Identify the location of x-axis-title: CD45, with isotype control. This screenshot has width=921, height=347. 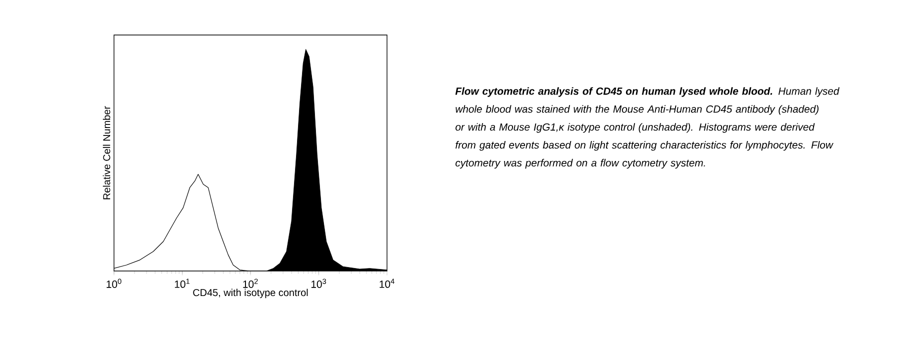
(250, 293).